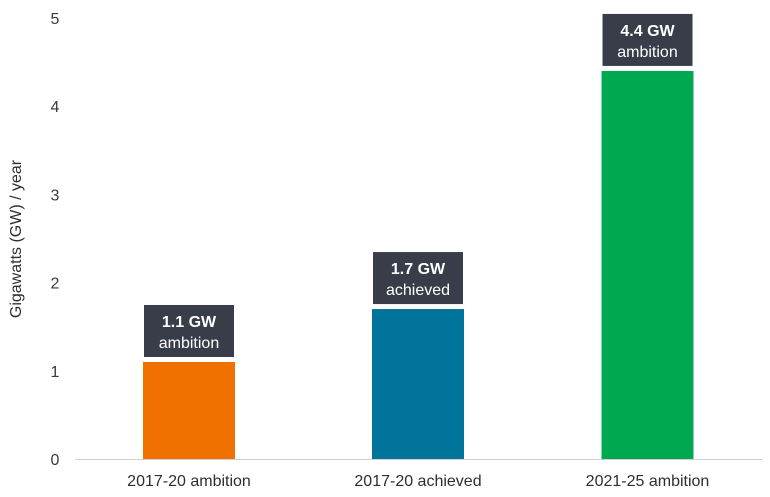  I want to click on data-label-value: 4.4 GW, so click(647, 31).